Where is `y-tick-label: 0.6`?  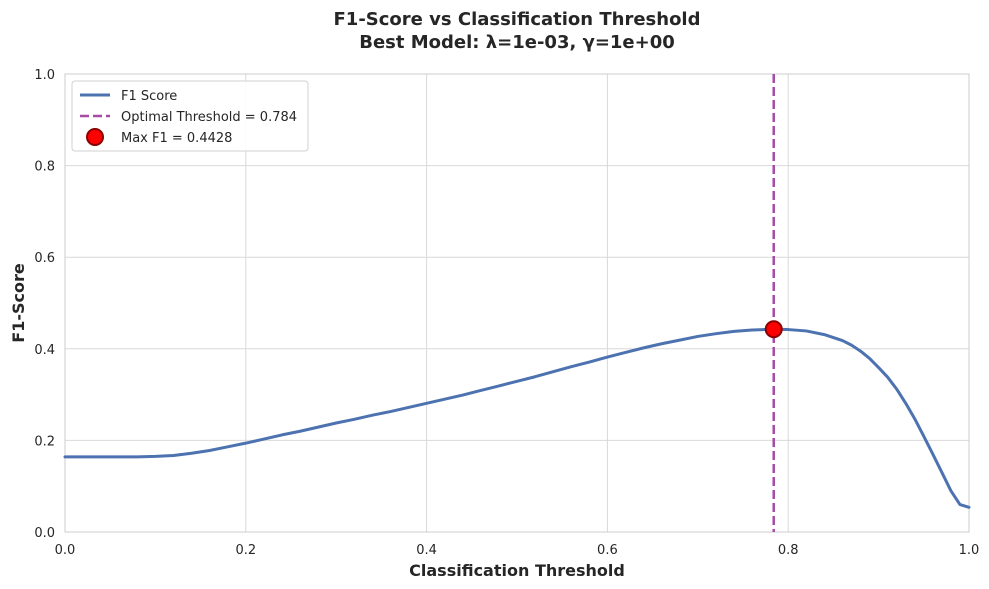
y-tick-label: 0.6 is located at coordinates (44, 258).